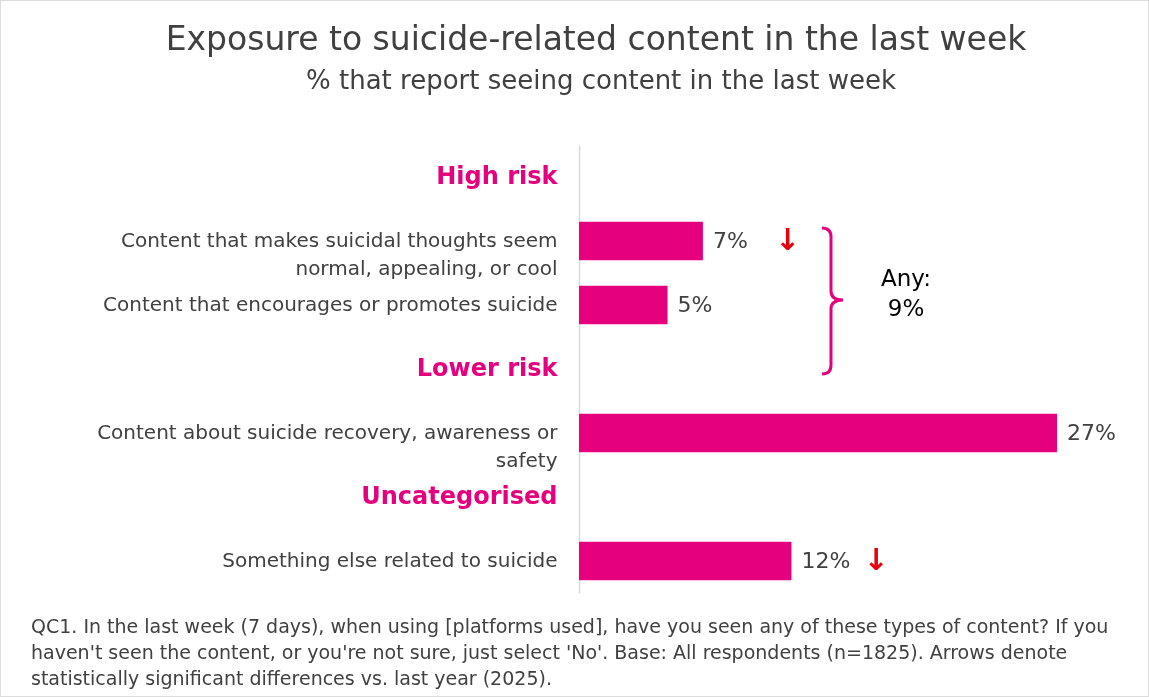  I want to click on y-tick-label: Content that encourages or promotes suicide, so click(330, 304).